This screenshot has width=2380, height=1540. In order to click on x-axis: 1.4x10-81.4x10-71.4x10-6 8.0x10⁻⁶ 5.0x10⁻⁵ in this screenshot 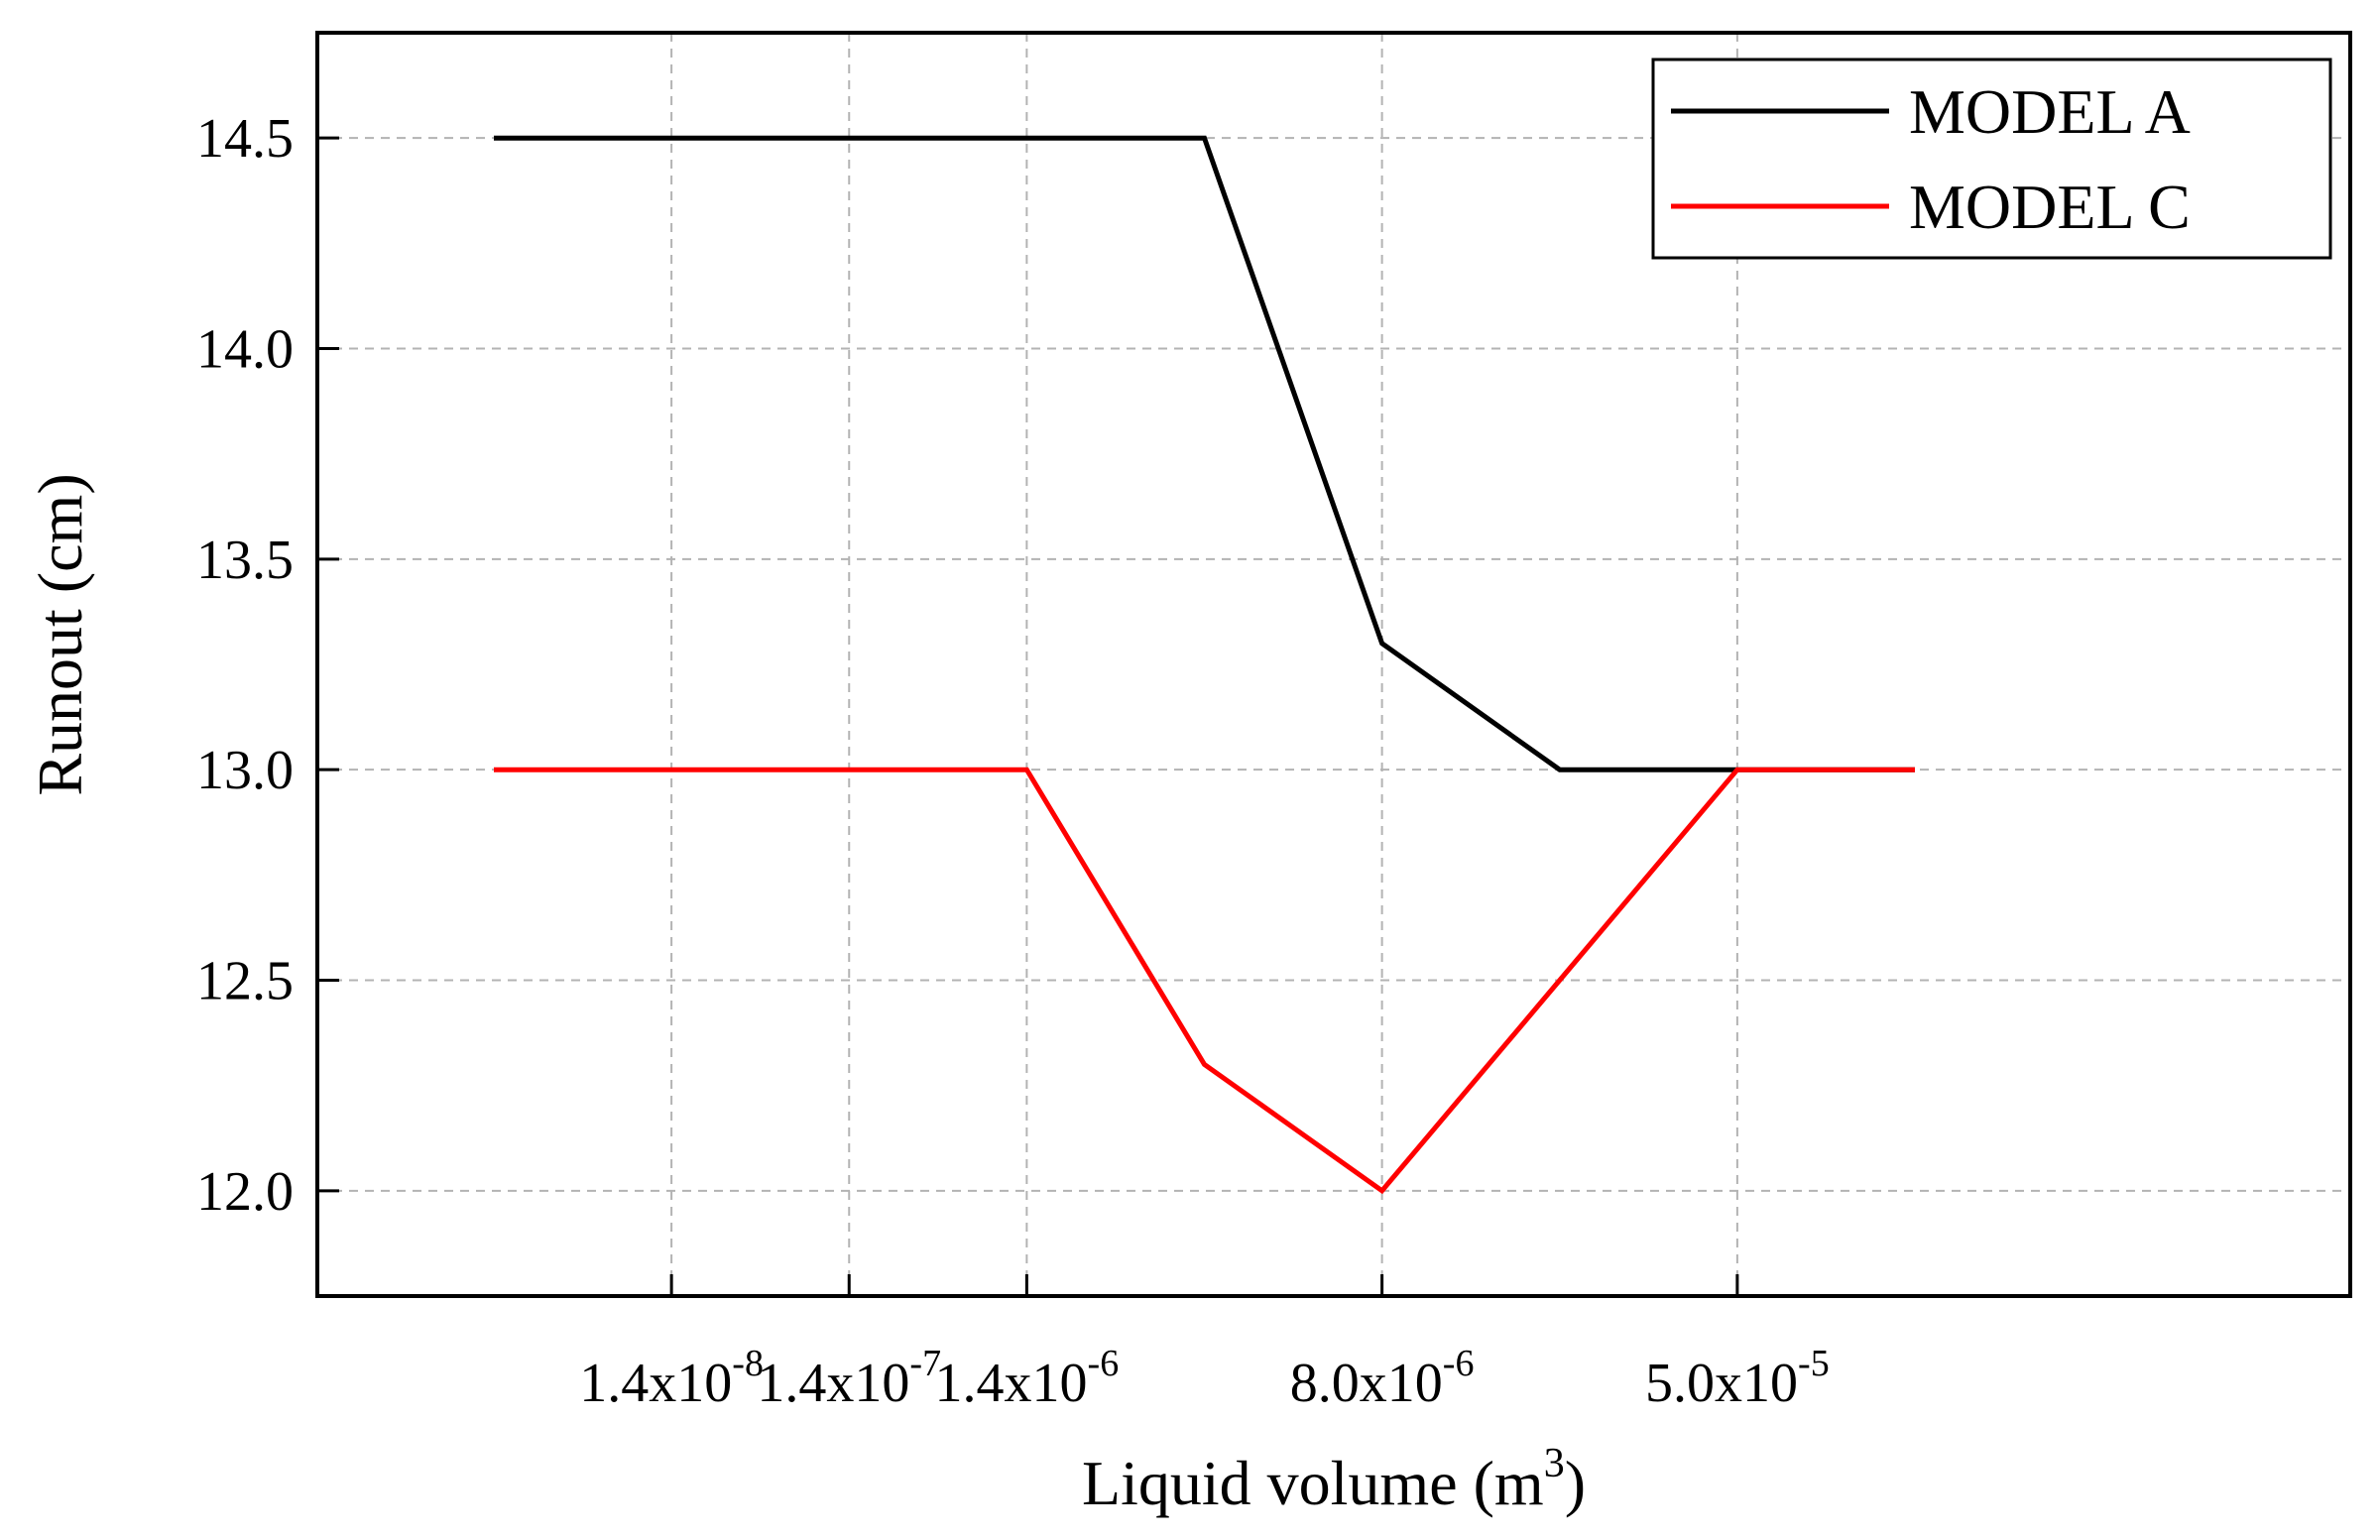, I will do `click(1204, 1344)`.